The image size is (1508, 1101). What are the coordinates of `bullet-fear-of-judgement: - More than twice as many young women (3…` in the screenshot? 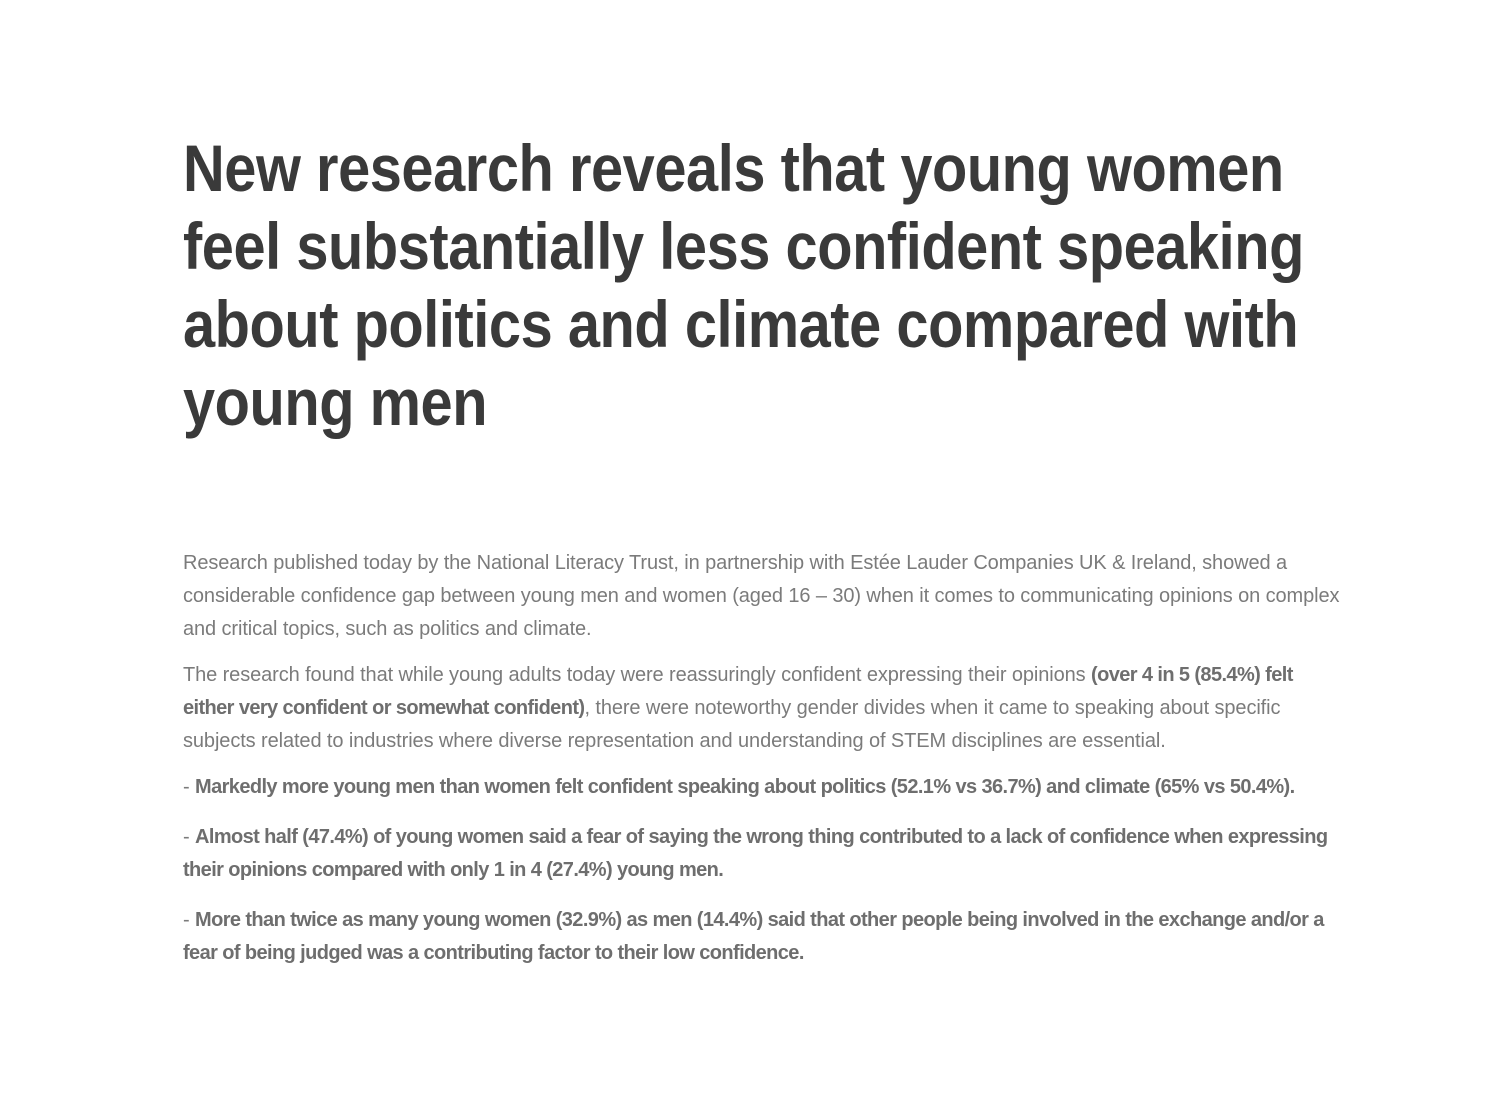 It's located at (764, 937).